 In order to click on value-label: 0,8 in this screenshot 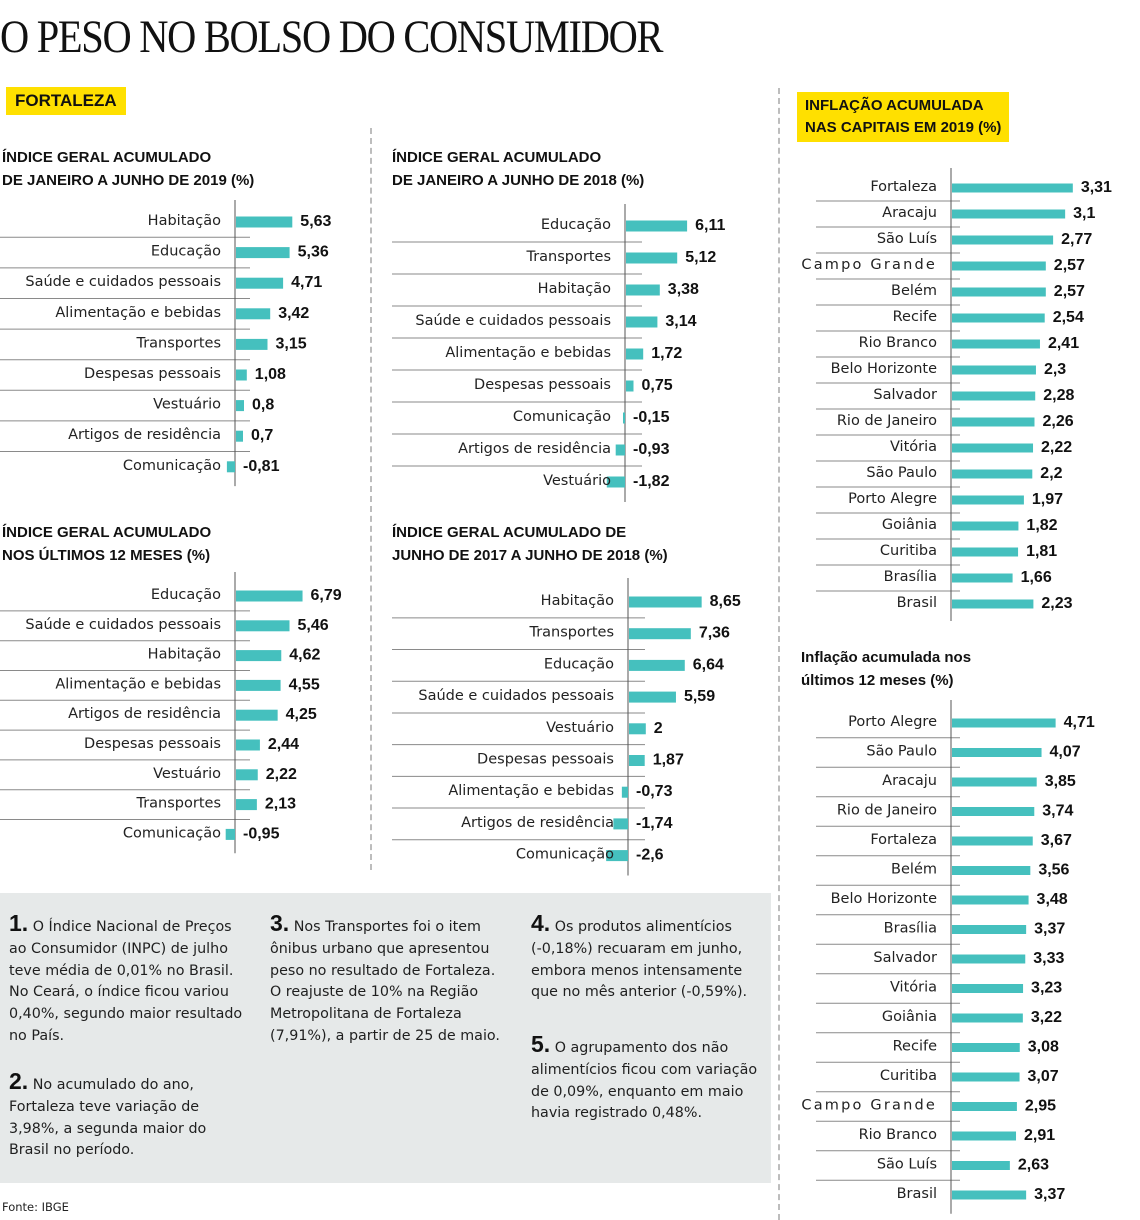, I will do `click(263, 405)`.